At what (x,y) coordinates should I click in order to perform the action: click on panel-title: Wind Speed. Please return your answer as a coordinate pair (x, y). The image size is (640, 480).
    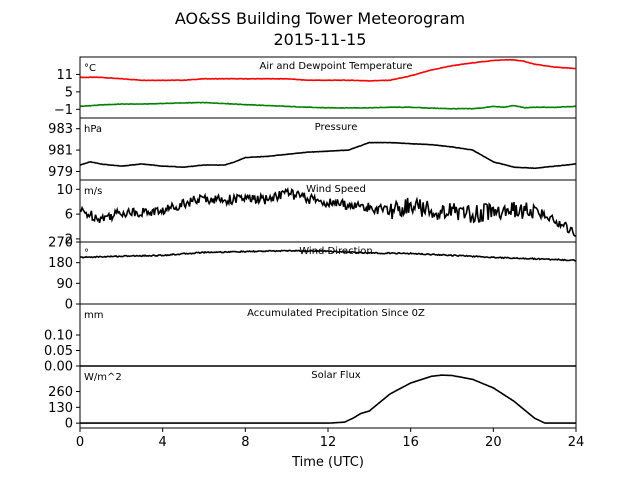
    Looking at the image, I should click on (336, 189).